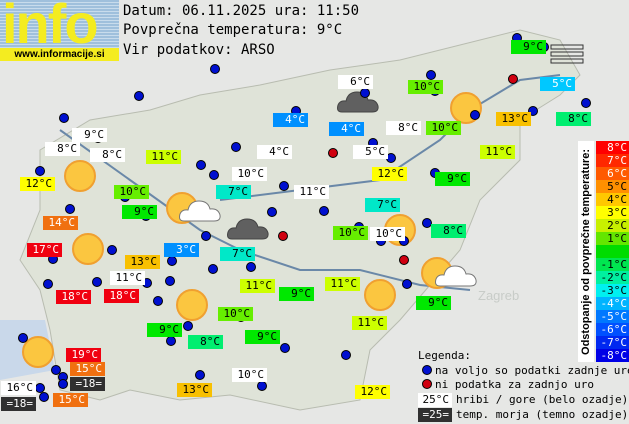 The width and height of the screenshot is (629, 424). I want to click on mountain-text: hribi / gore (belo ozadje), so click(542, 399).